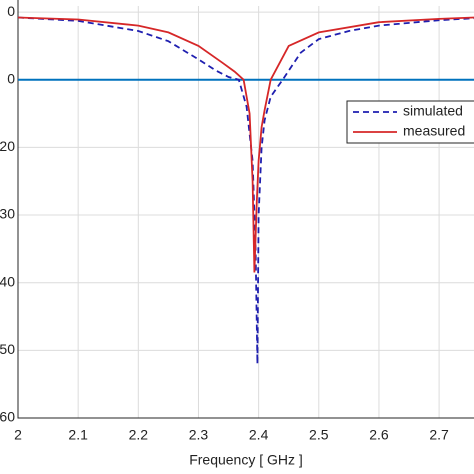 The height and width of the screenshot is (474, 474). I want to click on x-axis-label: Frequency [ GHz ], so click(246, 460).